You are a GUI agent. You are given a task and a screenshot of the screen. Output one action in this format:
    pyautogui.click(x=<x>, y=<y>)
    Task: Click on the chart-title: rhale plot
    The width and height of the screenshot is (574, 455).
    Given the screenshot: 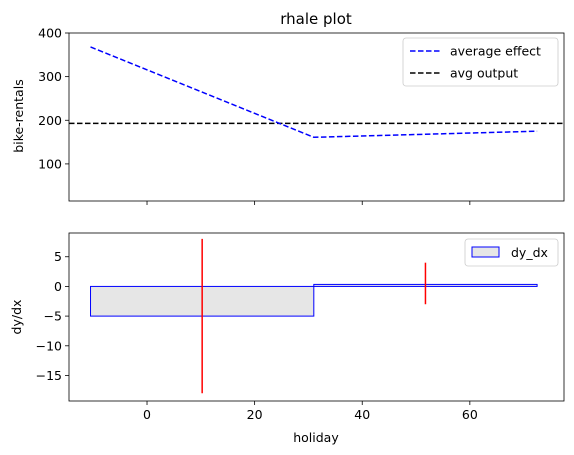 What is the action you would take?
    pyautogui.click(x=316, y=19)
    